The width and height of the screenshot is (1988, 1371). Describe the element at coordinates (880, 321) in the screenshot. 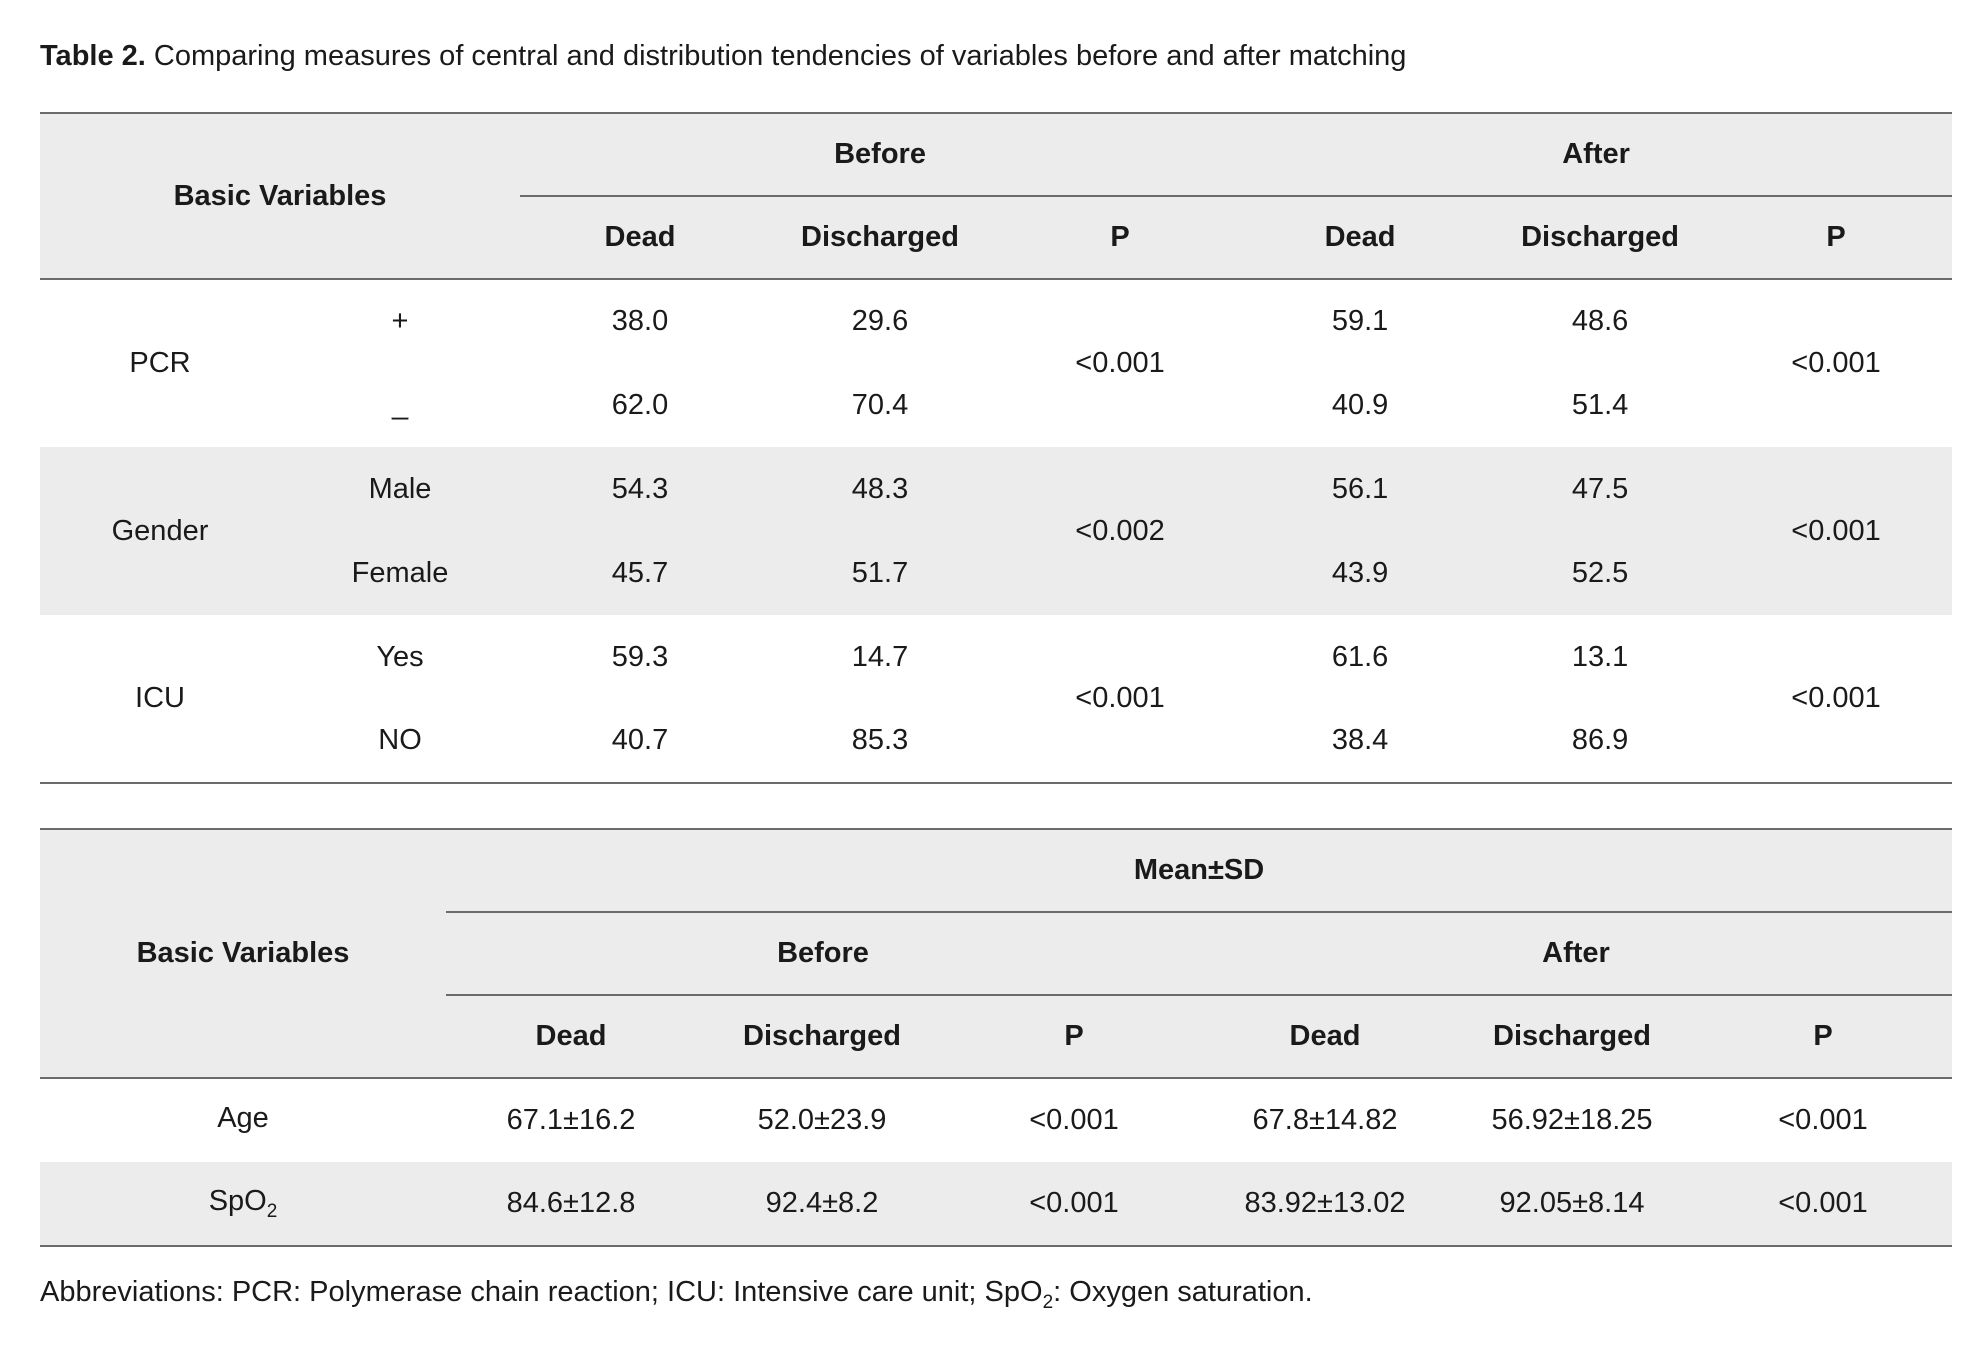

I see `before-discharged-cell: 29.6` at that location.